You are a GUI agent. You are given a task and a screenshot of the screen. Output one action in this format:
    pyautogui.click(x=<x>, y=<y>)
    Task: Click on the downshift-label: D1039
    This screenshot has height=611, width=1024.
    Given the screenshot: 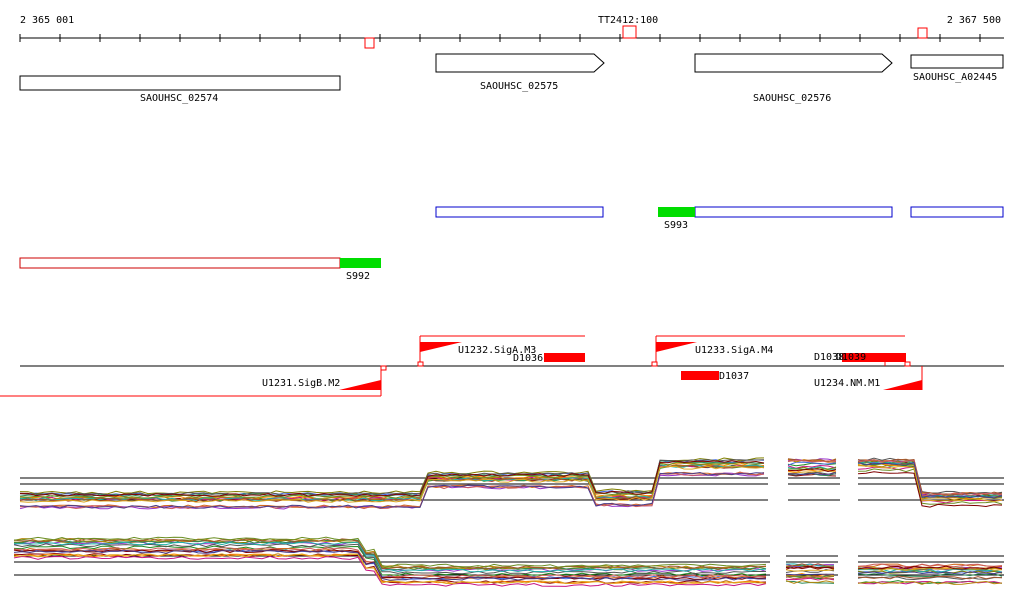 What is the action you would take?
    pyautogui.click(x=851, y=357)
    